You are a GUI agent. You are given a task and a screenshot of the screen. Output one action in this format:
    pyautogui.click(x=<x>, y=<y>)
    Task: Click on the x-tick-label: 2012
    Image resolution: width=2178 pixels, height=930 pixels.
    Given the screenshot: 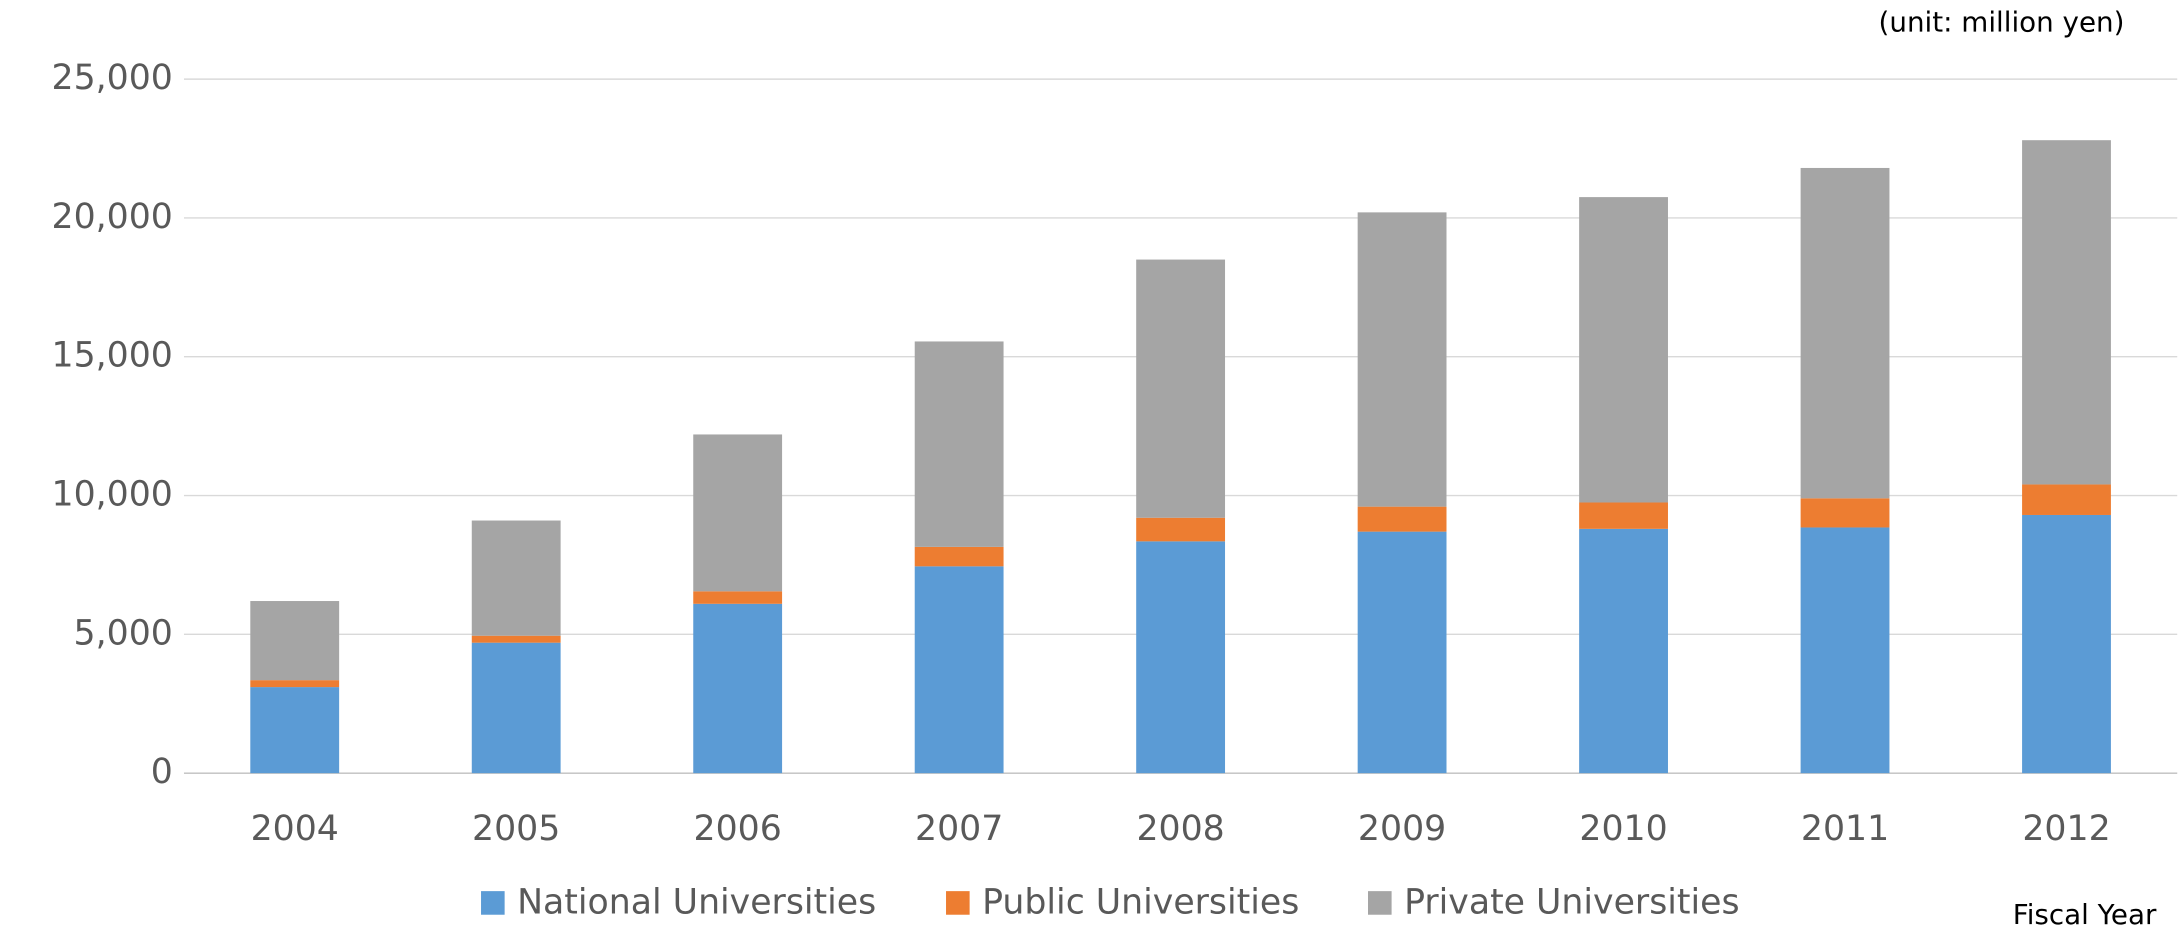 What is the action you would take?
    pyautogui.click(x=2066, y=829)
    